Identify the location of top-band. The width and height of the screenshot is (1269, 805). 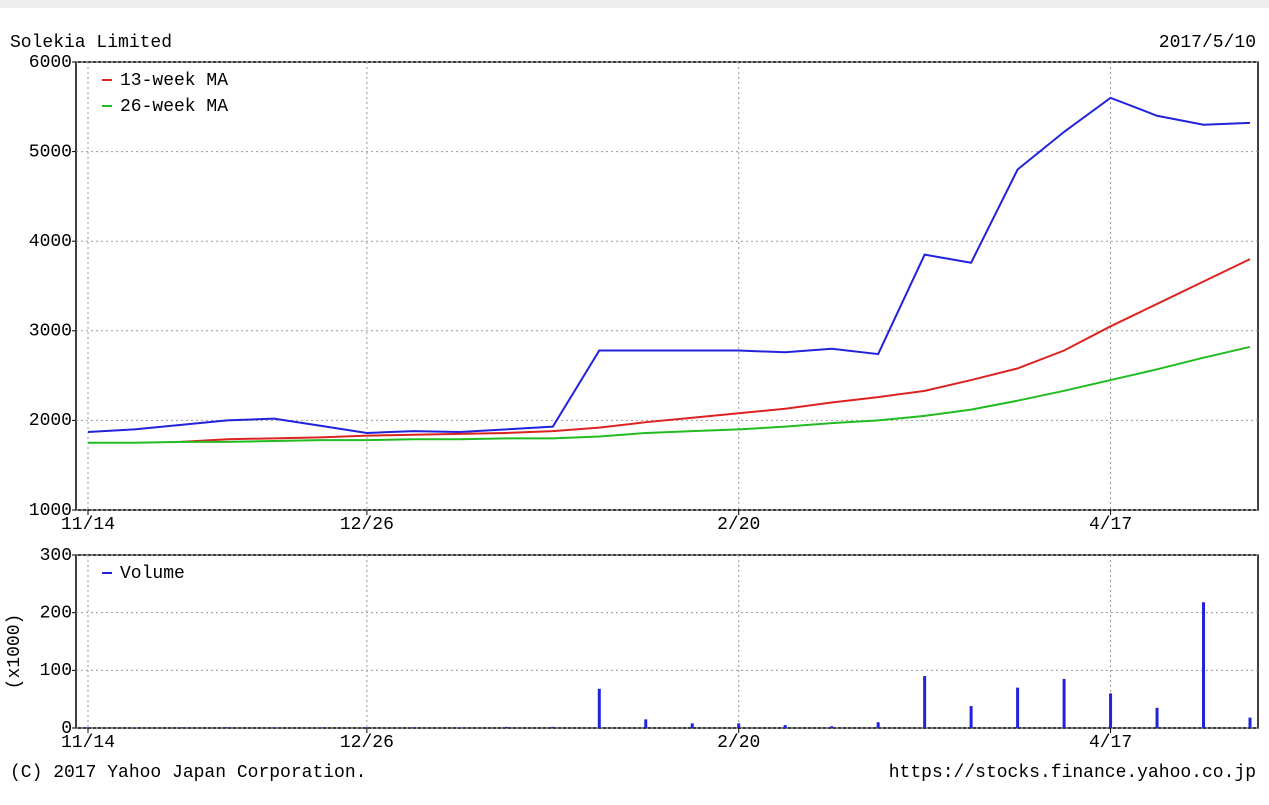
(634, 4).